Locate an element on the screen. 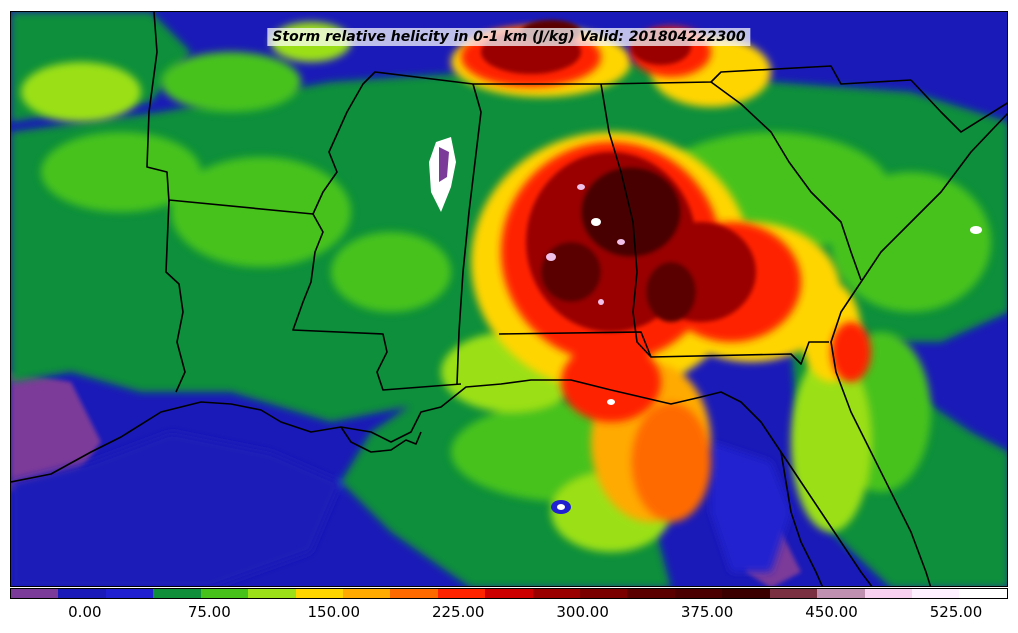 The image size is (1018, 633). field-dark-red is located at coordinates (618, 176).